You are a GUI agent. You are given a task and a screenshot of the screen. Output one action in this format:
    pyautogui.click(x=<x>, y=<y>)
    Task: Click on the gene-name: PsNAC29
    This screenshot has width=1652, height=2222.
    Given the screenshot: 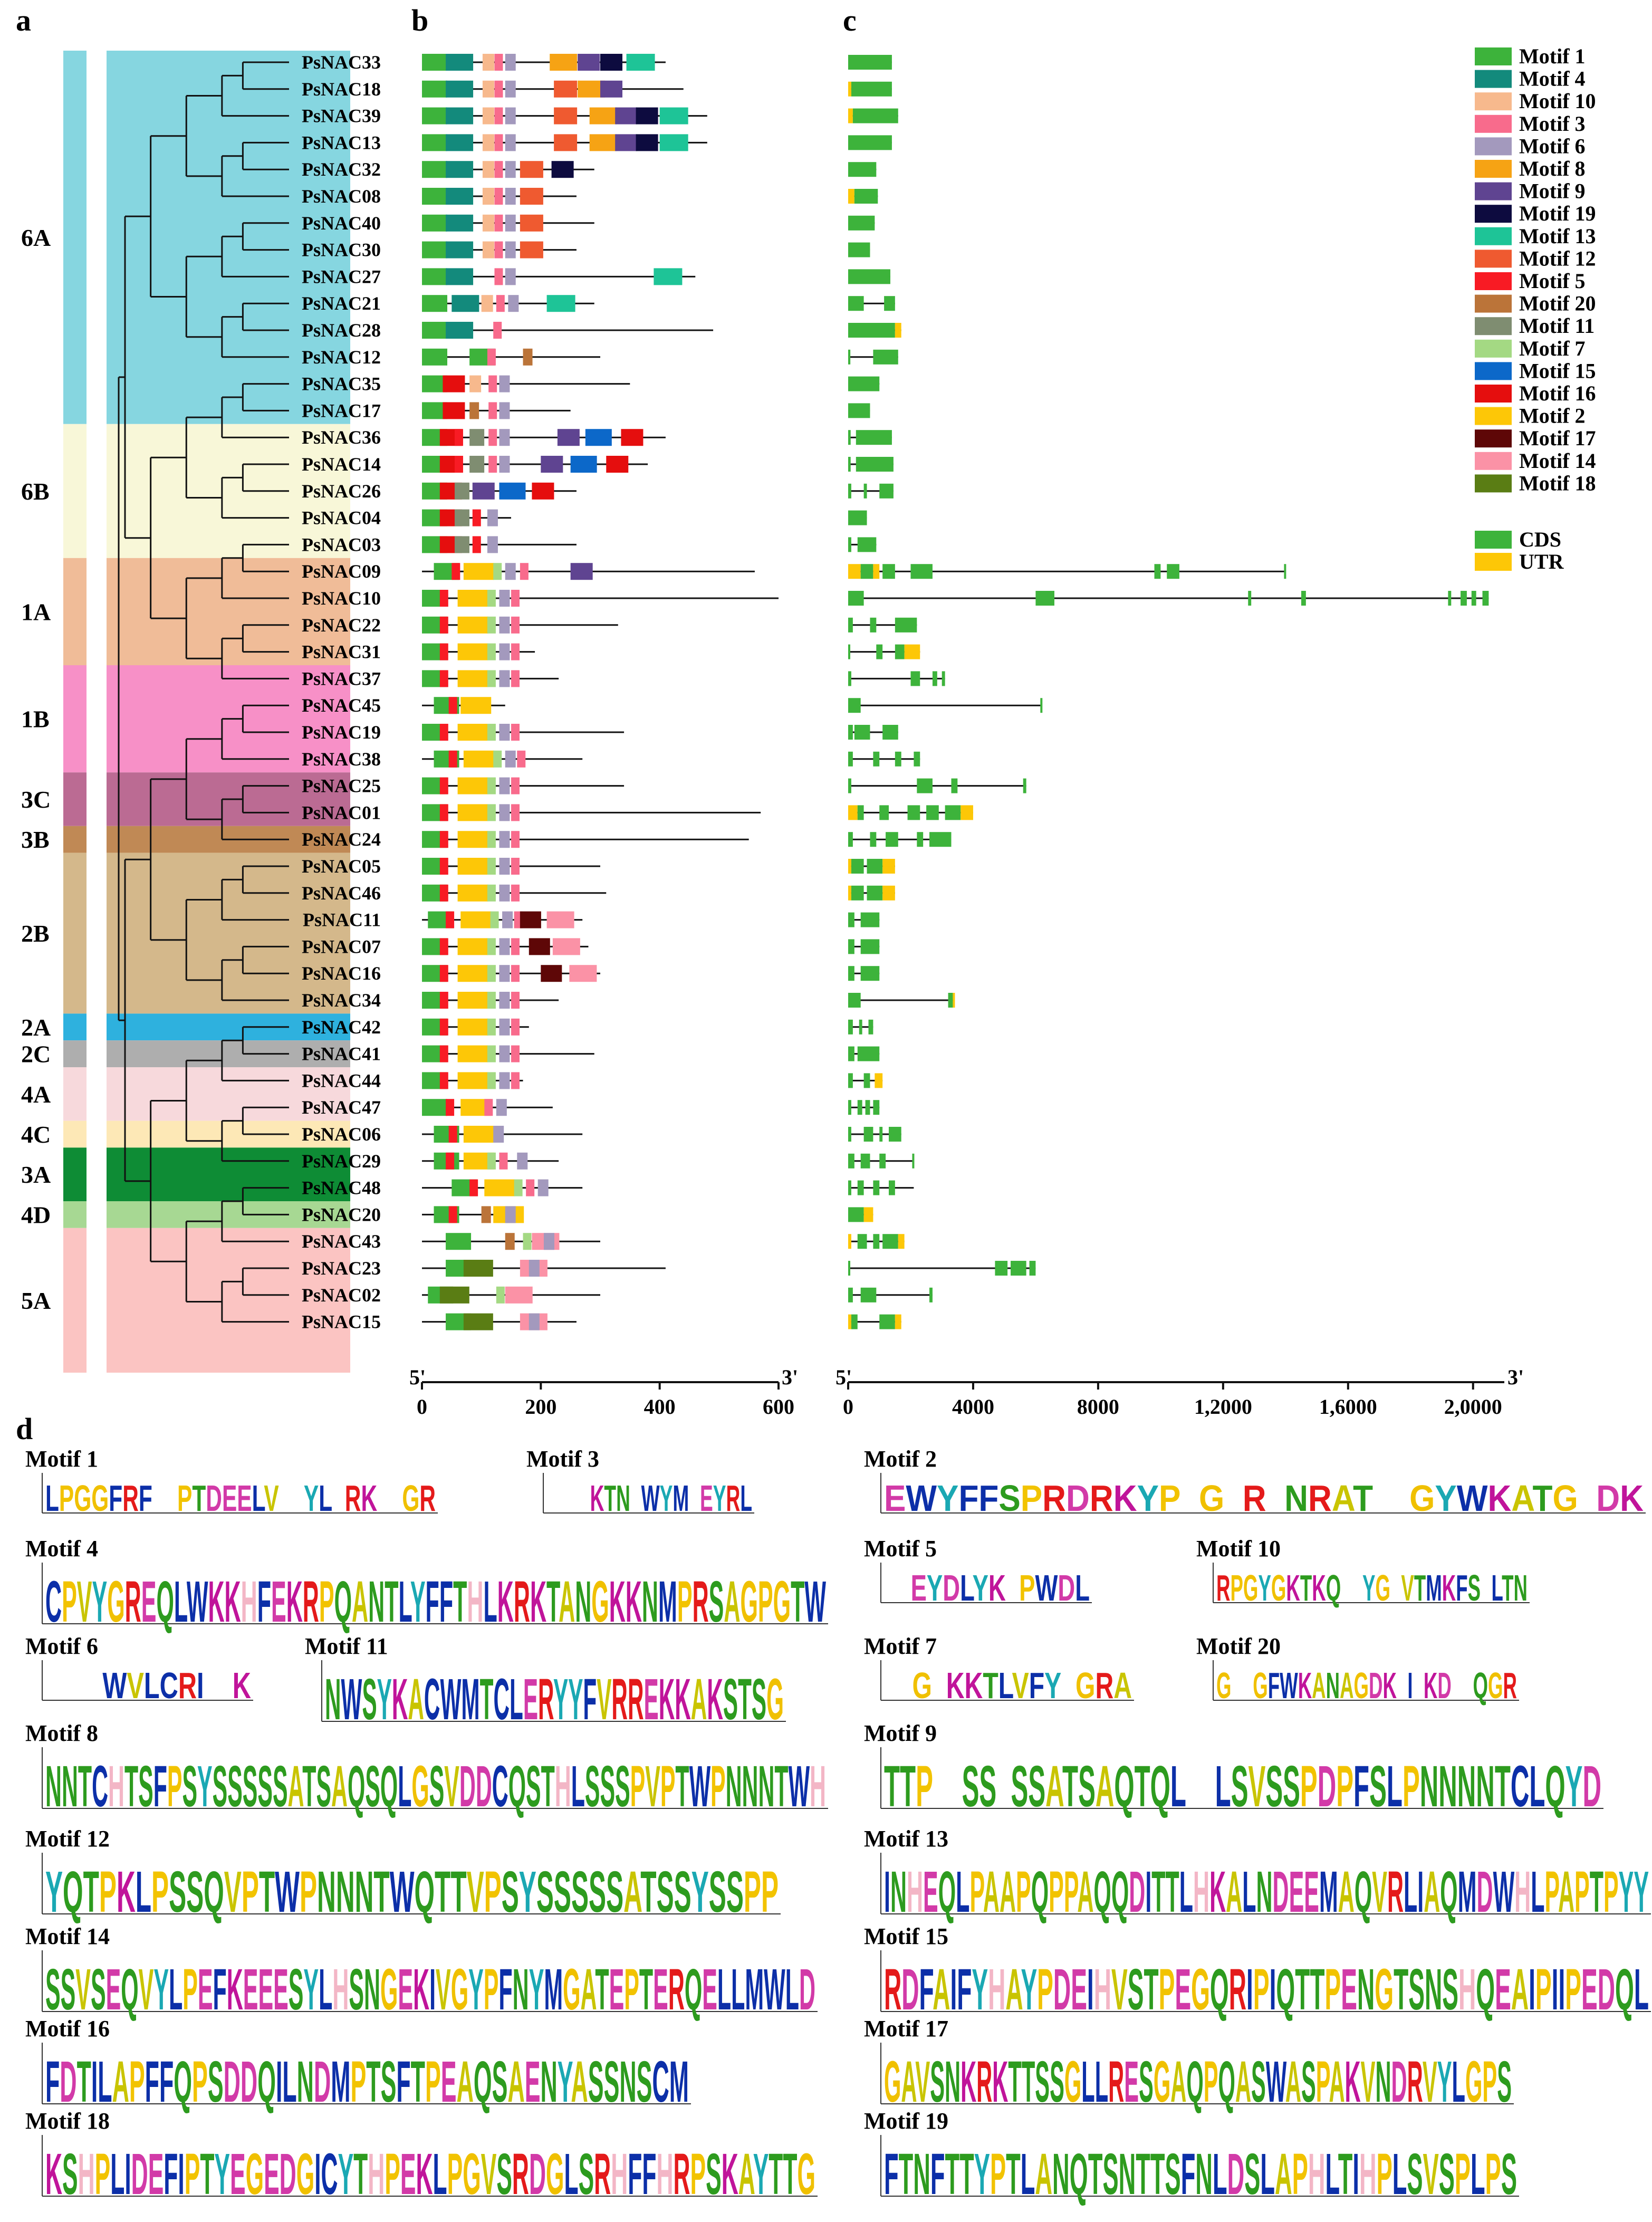 What is the action you would take?
    pyautogui.click(x=341, y=1161)
    